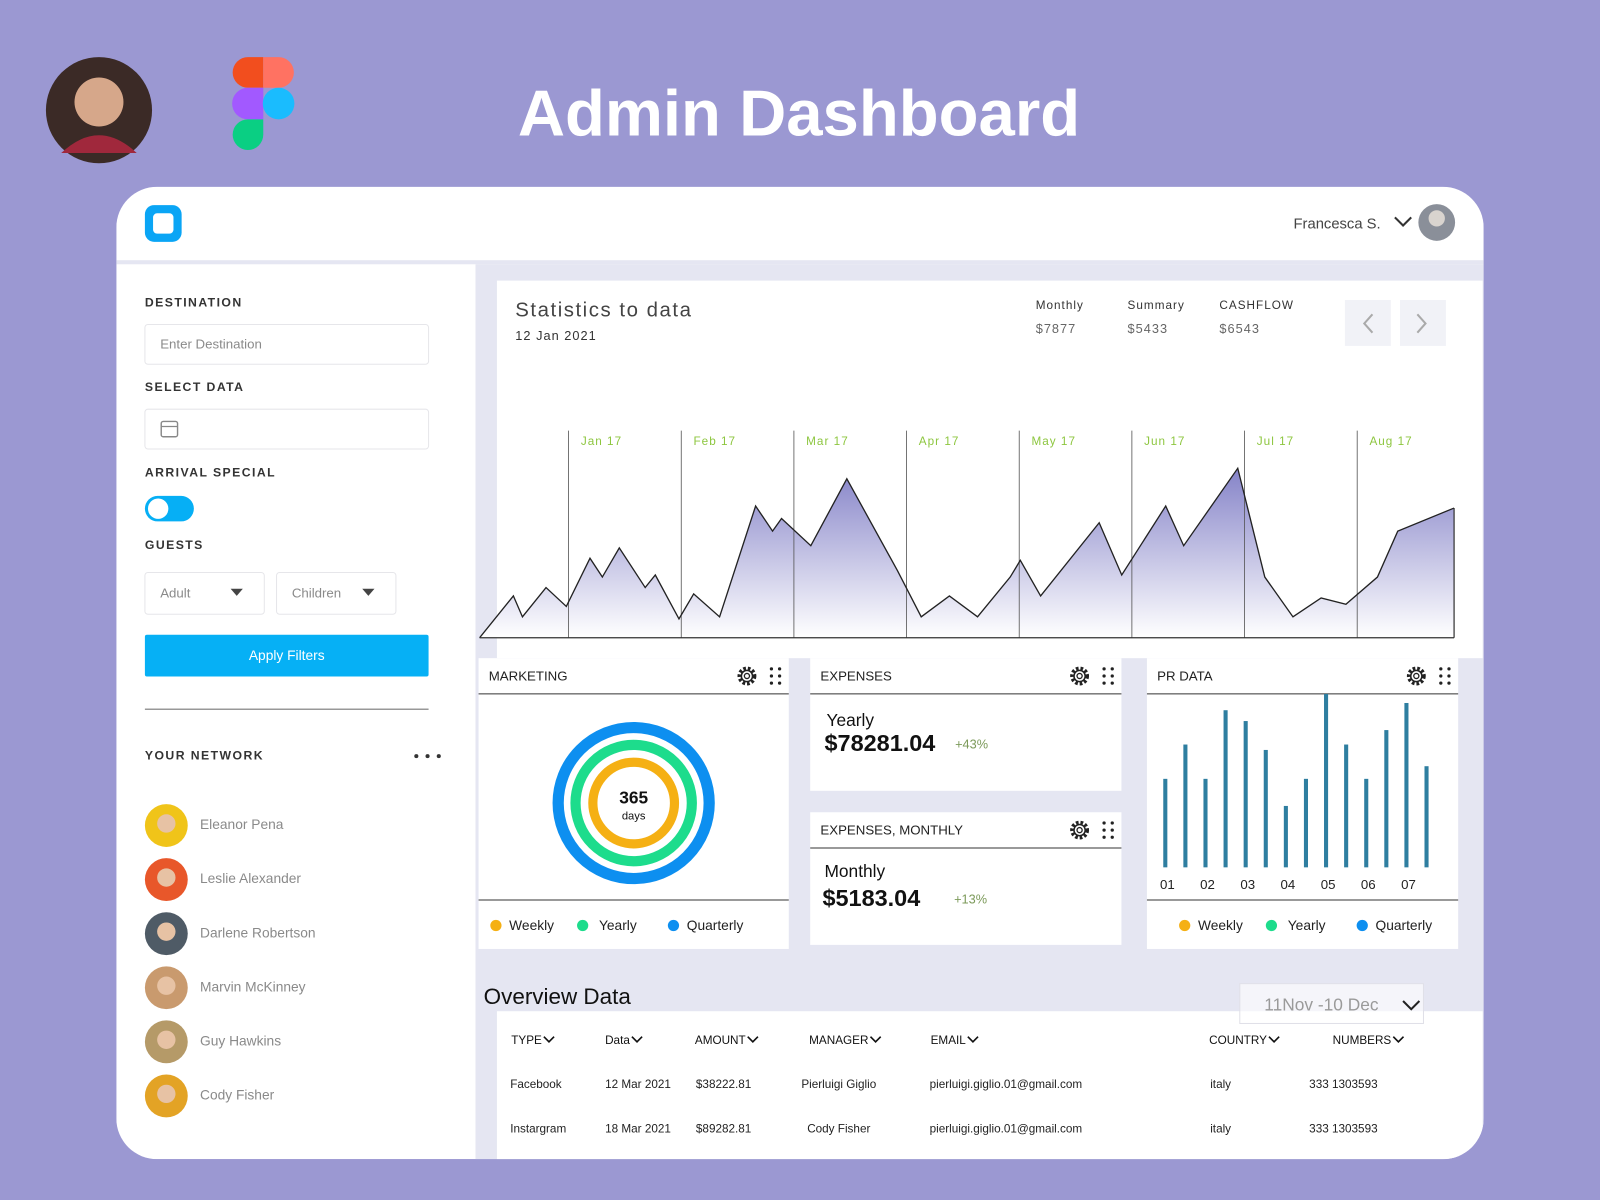  Describe the element at coordinates (1337, 224) in the screenshot. I see `user-name: Francesca S.` at that location.